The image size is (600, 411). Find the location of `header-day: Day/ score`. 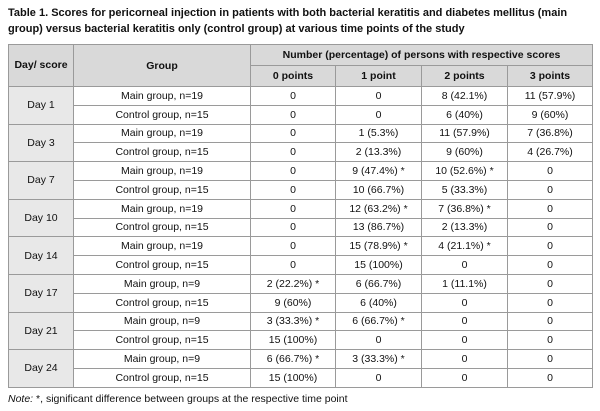

header-day: Day/ score is located at coordinates (41, 65).